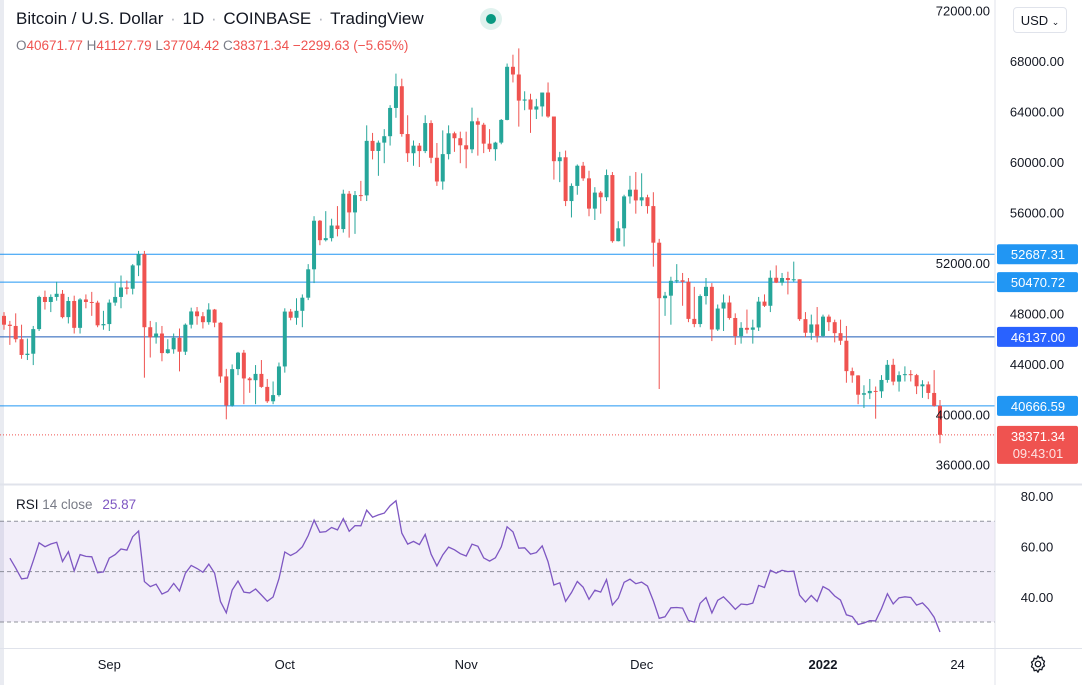 The height and width of the screenshot is (685, 1082). What do you see at coordinates (1038, 282) in the screenshot?
I see `hline-price-label: 50470.72` at bounding box center [1038, 282].